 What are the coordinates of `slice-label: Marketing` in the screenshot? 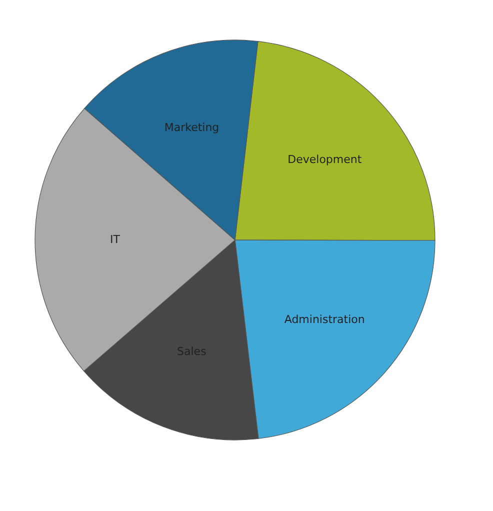 It's located at (192, 127).